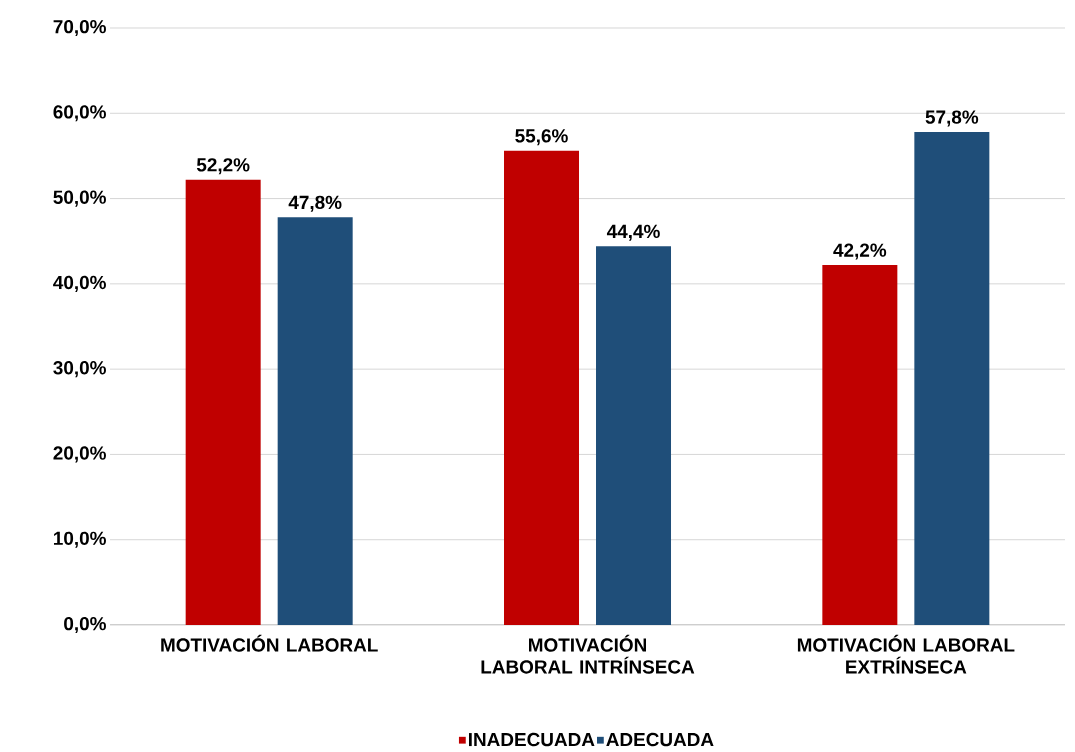 The height and width of the screenshot is (752, 1075). Describe the element at coordinates (85, 625) in the screenshot. I see `y-tick-label: 0,0%` at that location.